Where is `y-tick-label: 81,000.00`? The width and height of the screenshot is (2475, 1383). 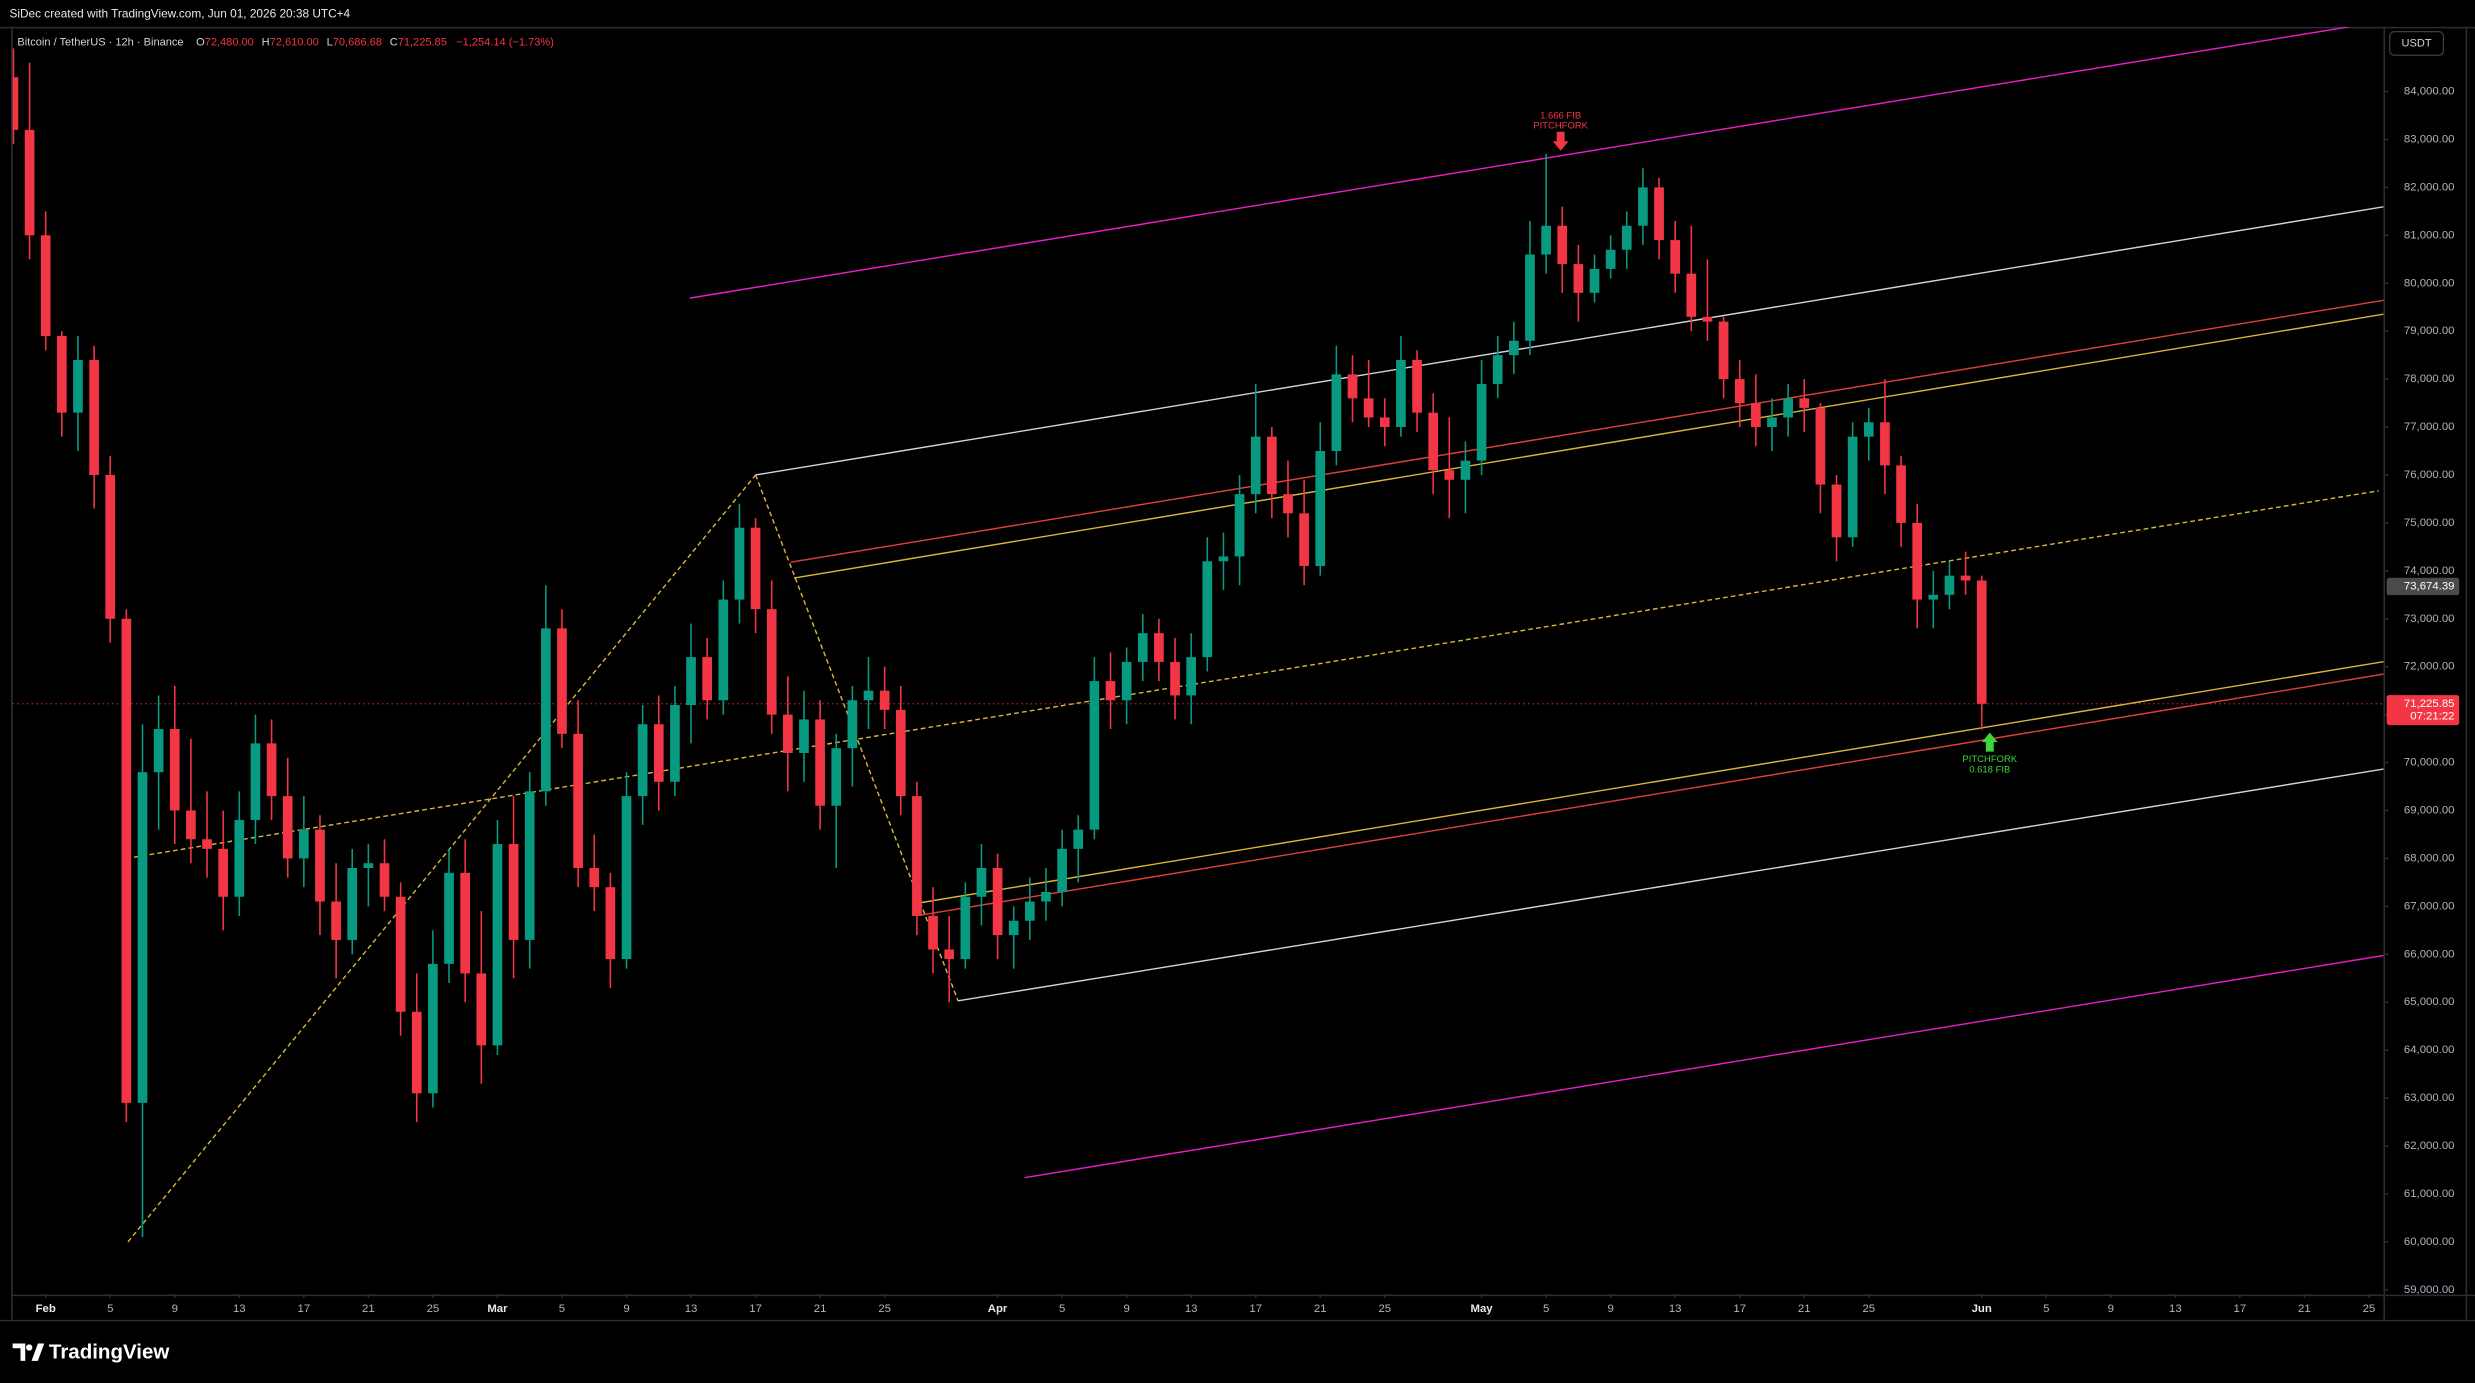
y-tick-label: 81,000.00 is located at coordinates (2429, 235).